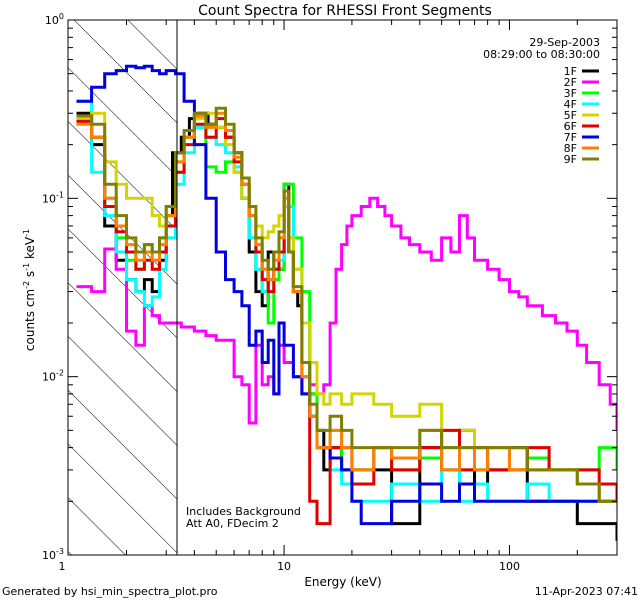 This screenshot has height=600, width=640. What do you see at coordinates (345, 11) in the screenshot?
I see `chart-title: Count Spectra for RHESSI Front Segments` at bounding box center [345, 11].